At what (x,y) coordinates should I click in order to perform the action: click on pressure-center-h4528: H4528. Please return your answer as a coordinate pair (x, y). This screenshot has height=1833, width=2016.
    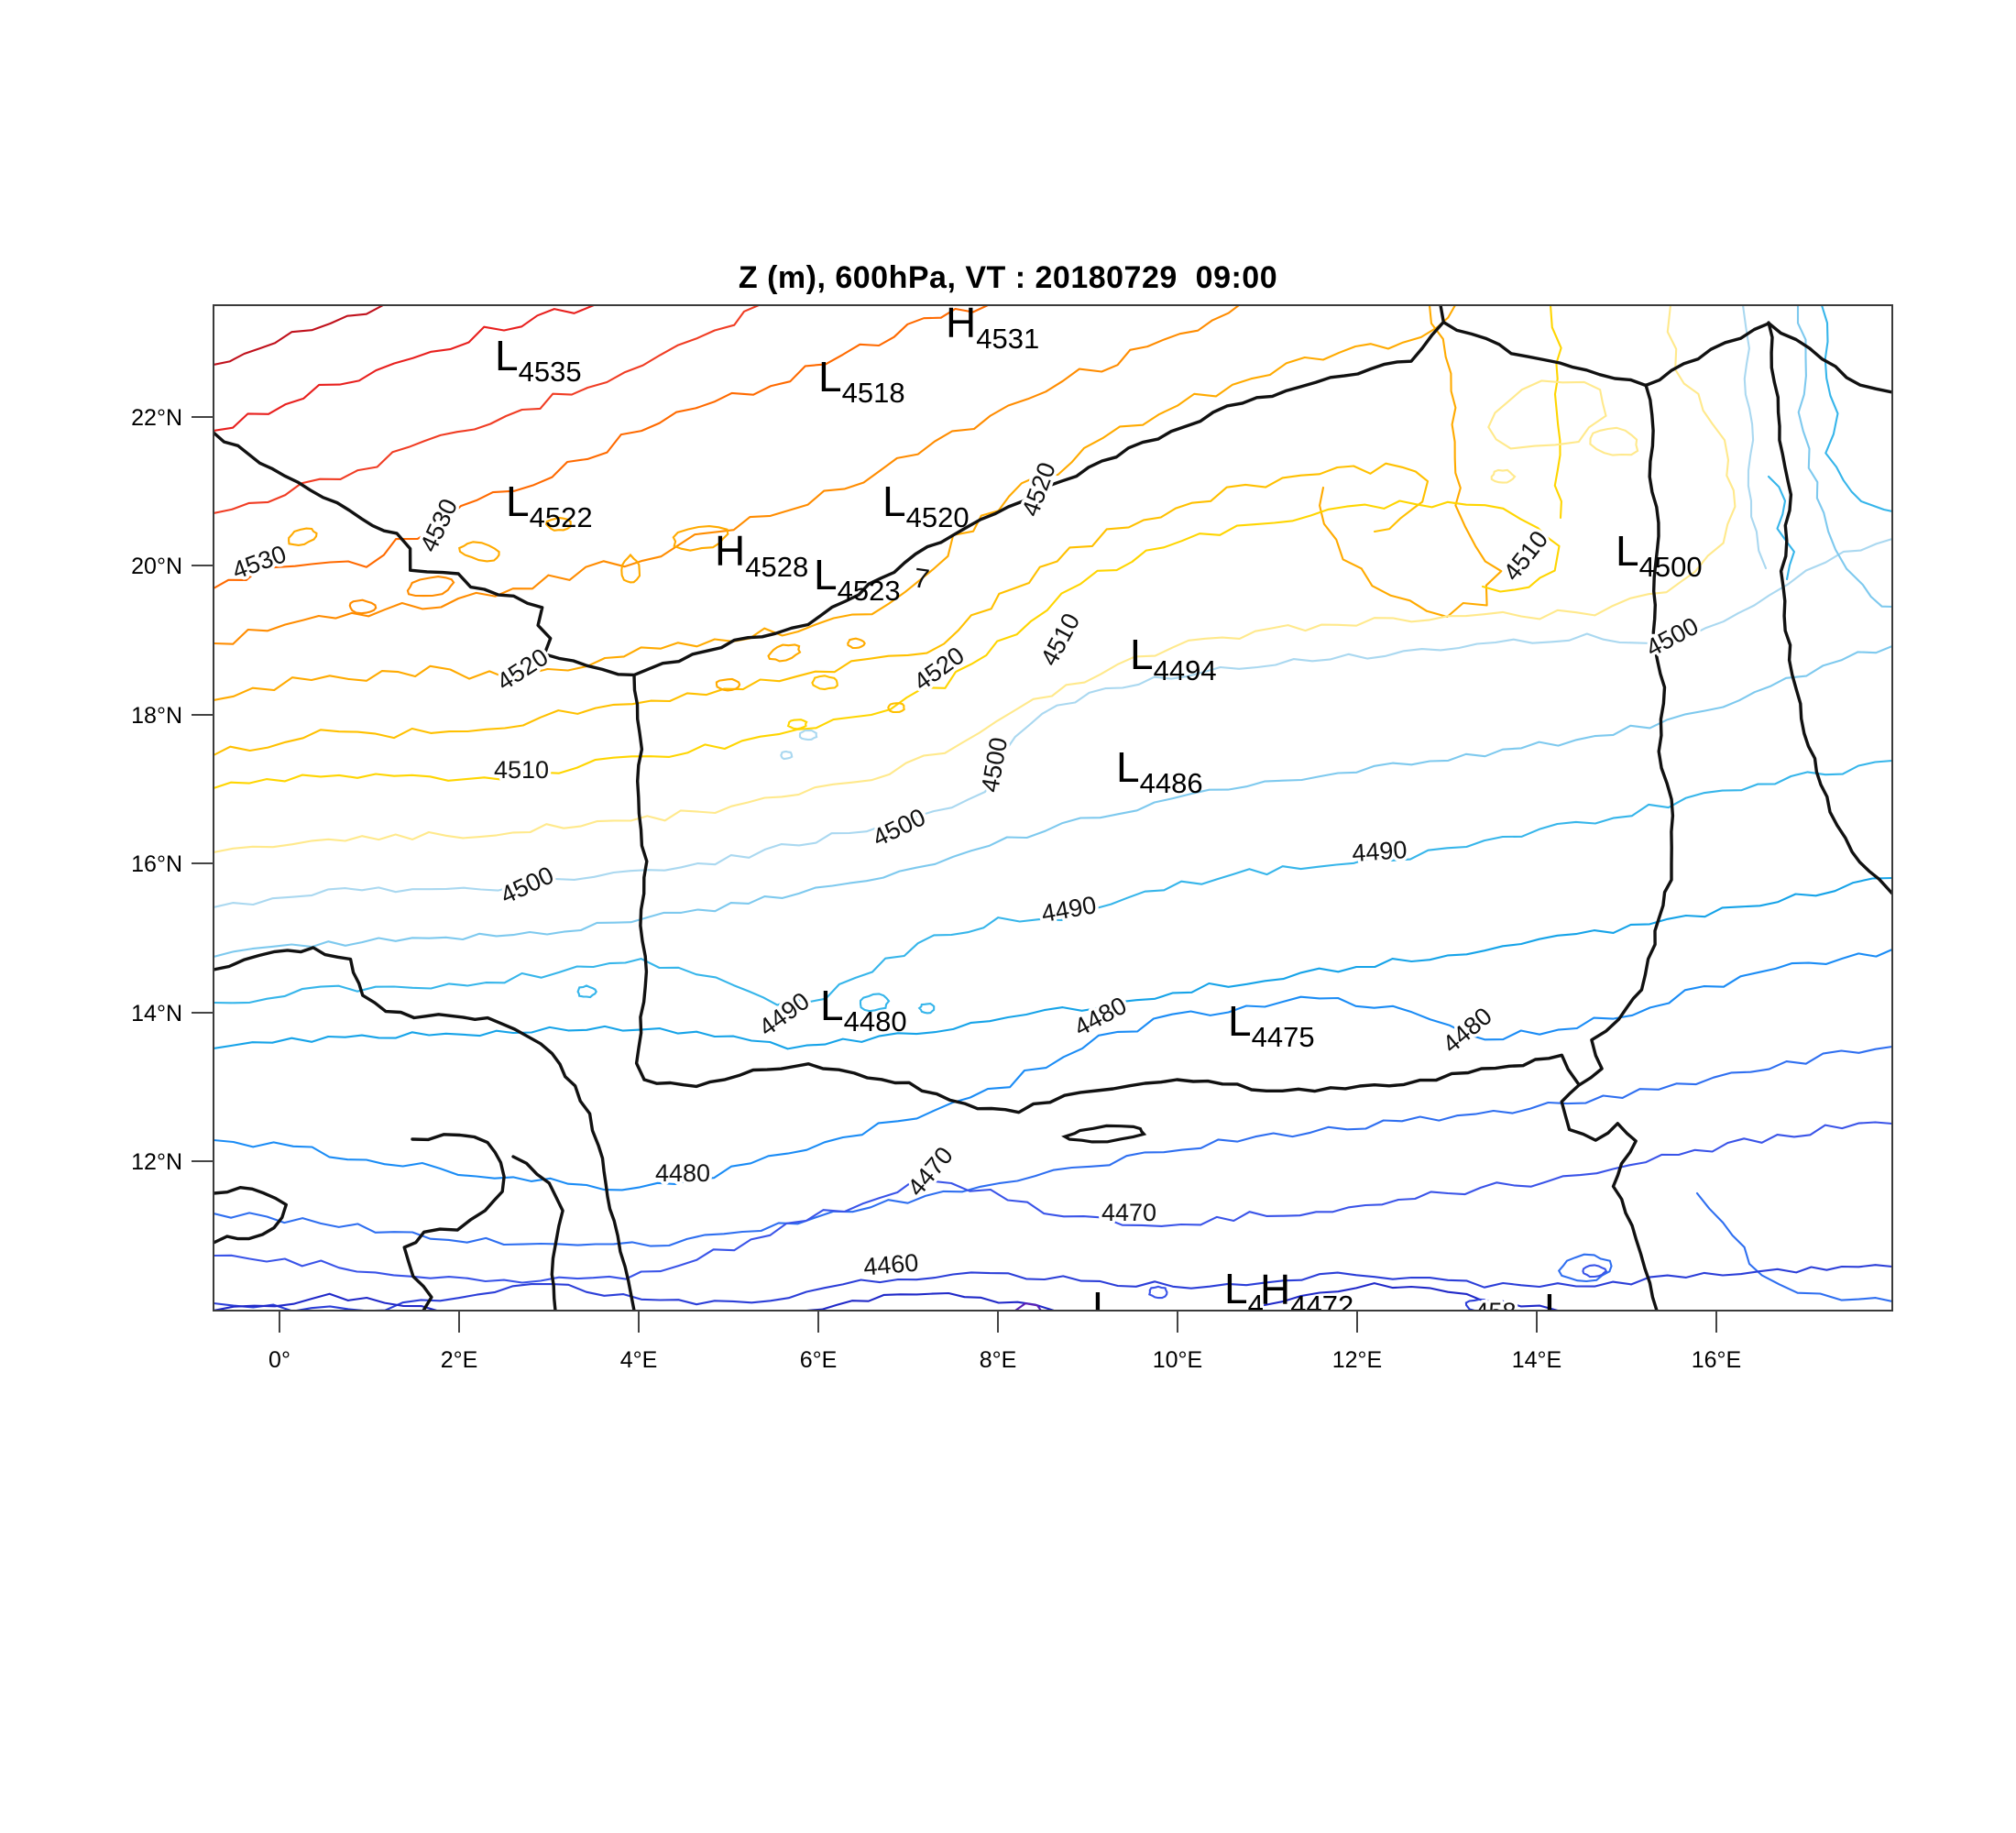
    Looking at the image, I should click on (761, 555).